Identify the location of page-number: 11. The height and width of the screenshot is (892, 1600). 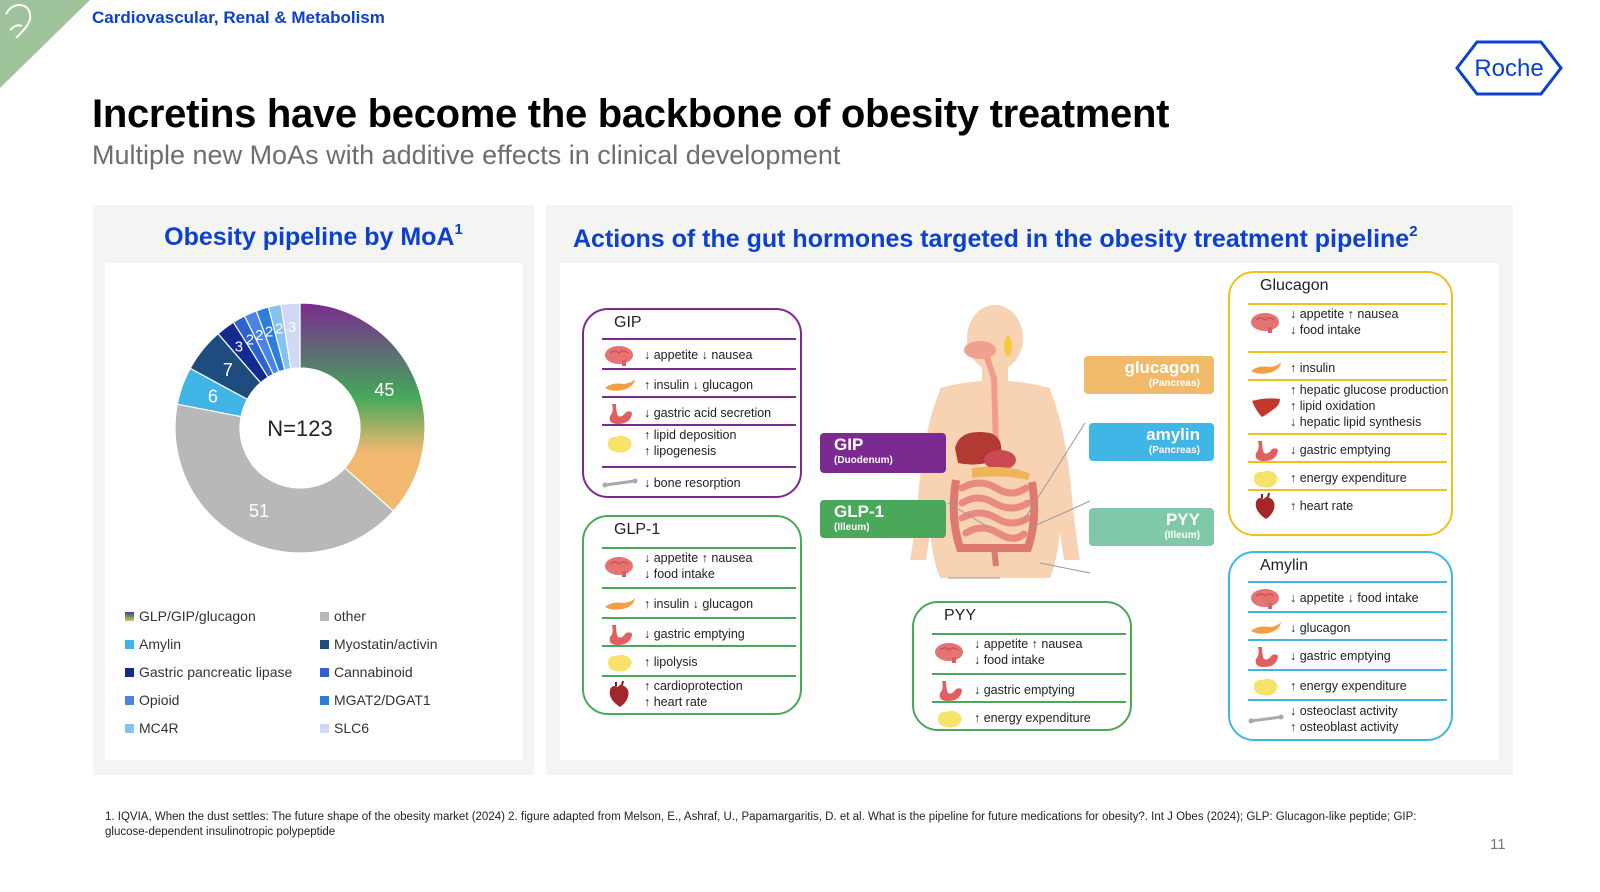
(1498, 844).